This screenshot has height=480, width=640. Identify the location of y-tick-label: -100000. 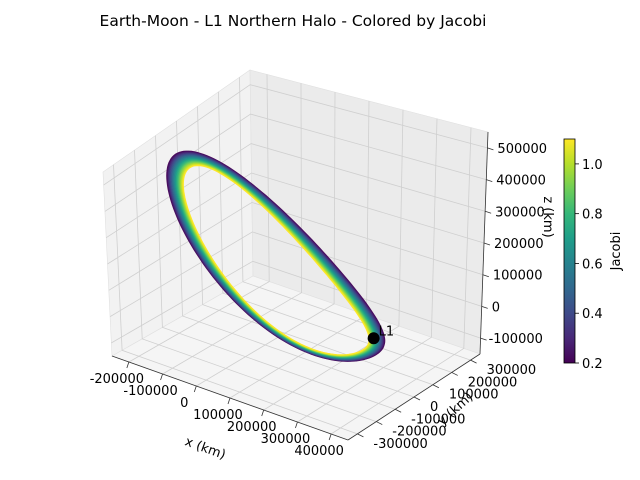
(438, 419).